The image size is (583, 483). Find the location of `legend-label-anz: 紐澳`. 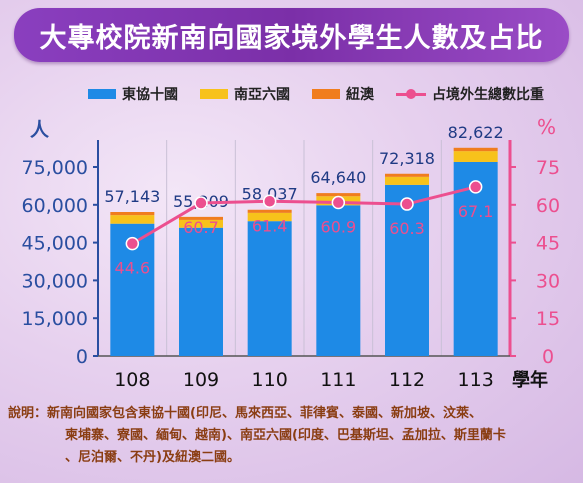

legend-label-anz: 紐澳 is located at coordinates (360, 95).